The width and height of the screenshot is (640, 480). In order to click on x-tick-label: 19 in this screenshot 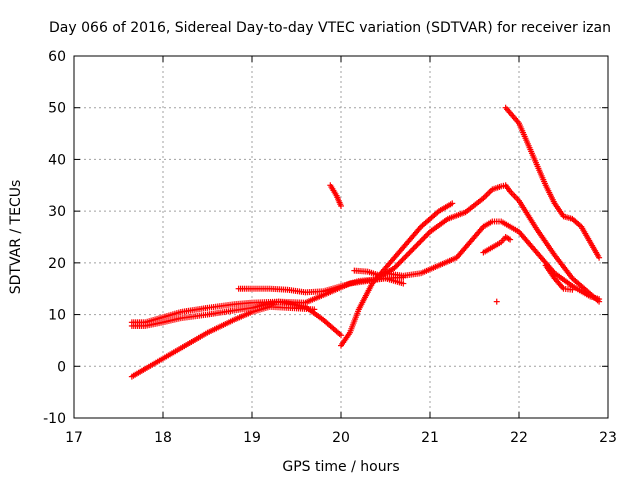, I will do `click(252, 438)`.